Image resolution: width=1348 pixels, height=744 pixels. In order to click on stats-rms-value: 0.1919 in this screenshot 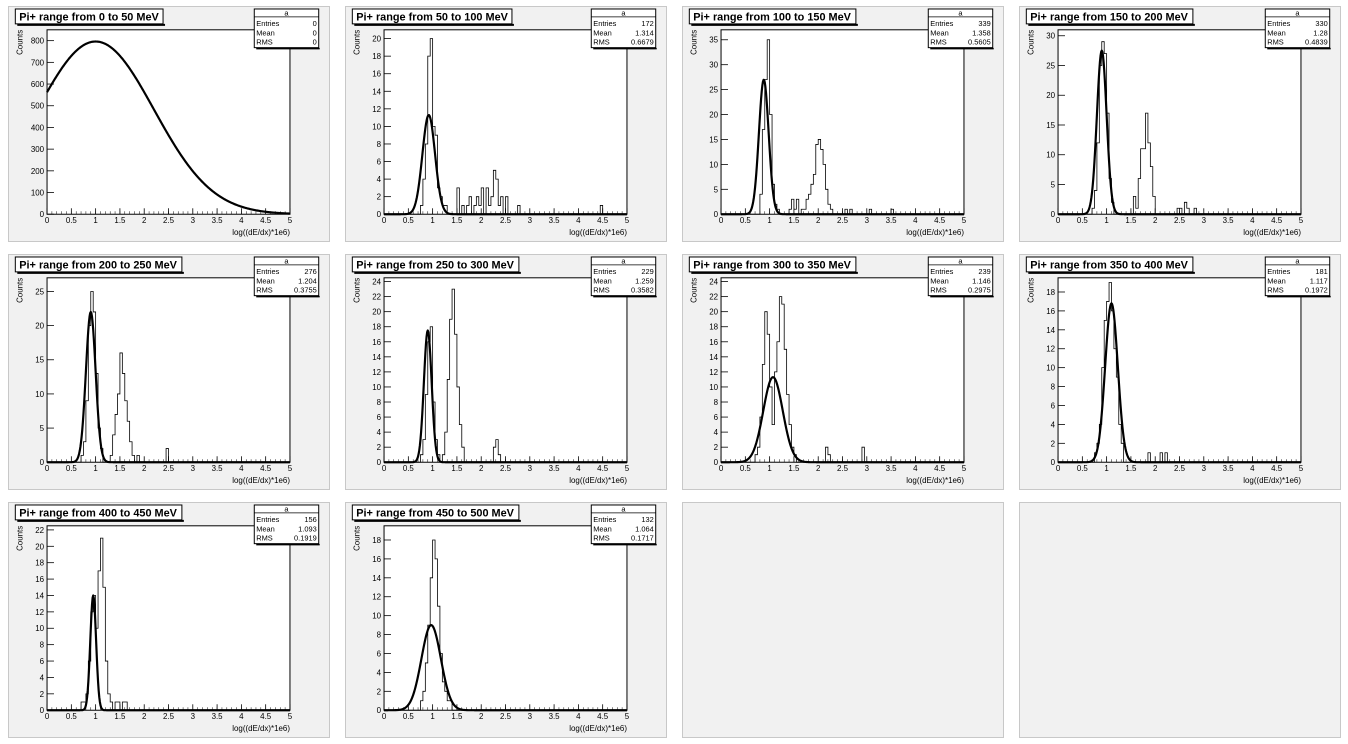, I will do `click(305, 538)`.